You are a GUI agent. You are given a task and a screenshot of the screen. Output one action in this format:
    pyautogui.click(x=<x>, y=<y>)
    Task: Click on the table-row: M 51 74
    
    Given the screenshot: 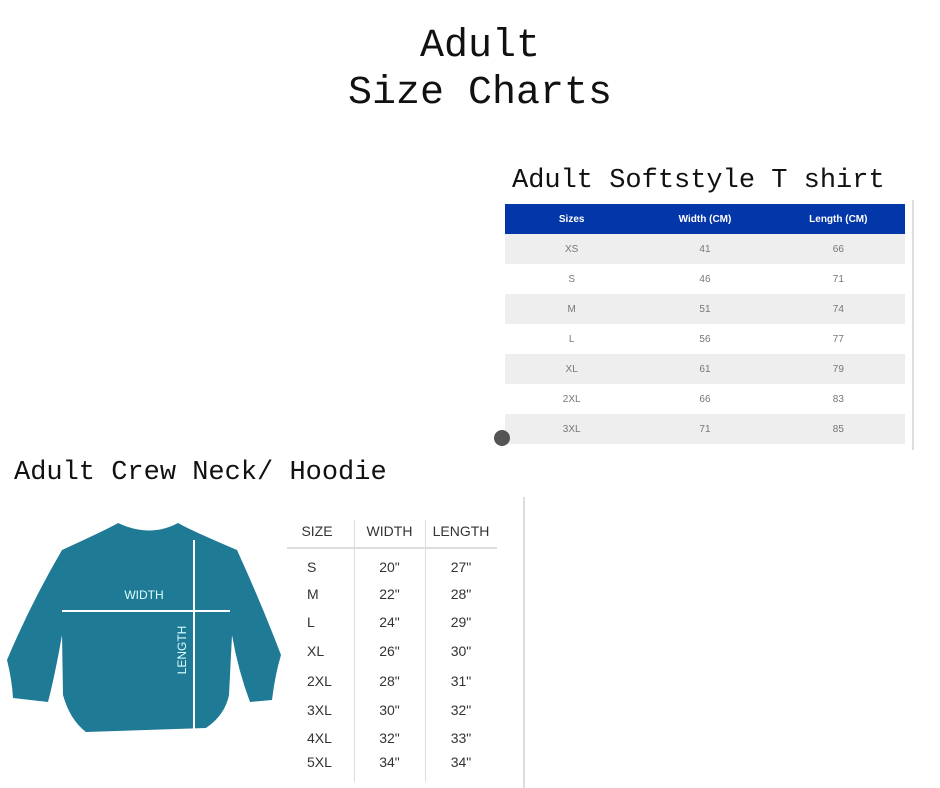 What is the action you would take?
    pyautogui.click(x=705, y=309)
    